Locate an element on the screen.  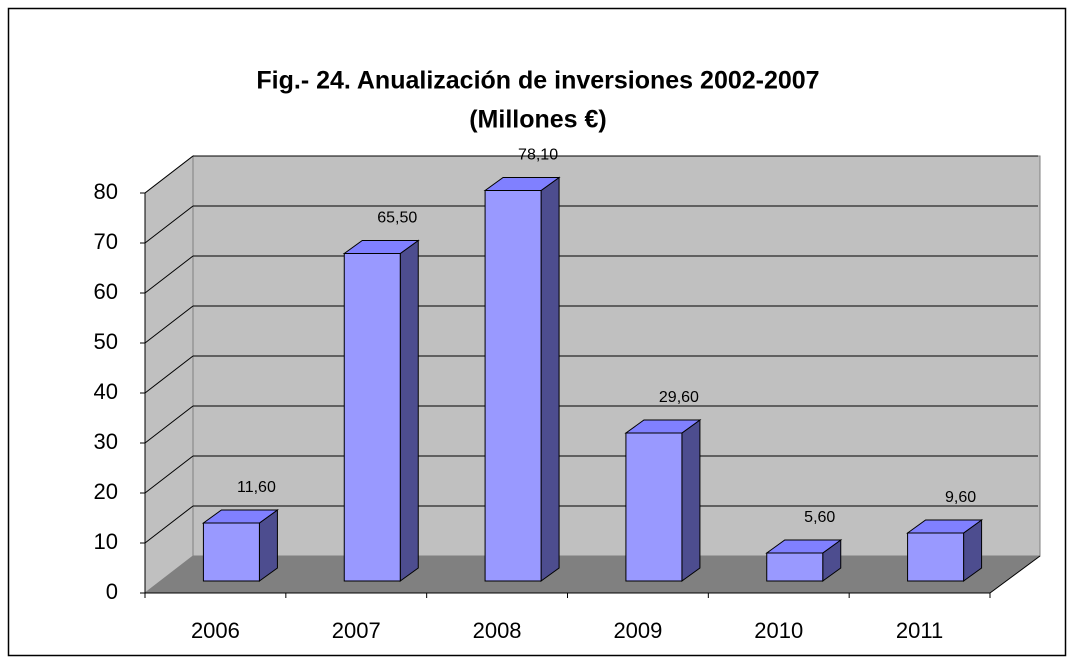
y-tick-label: 30 is located at coordinates (106, 441).